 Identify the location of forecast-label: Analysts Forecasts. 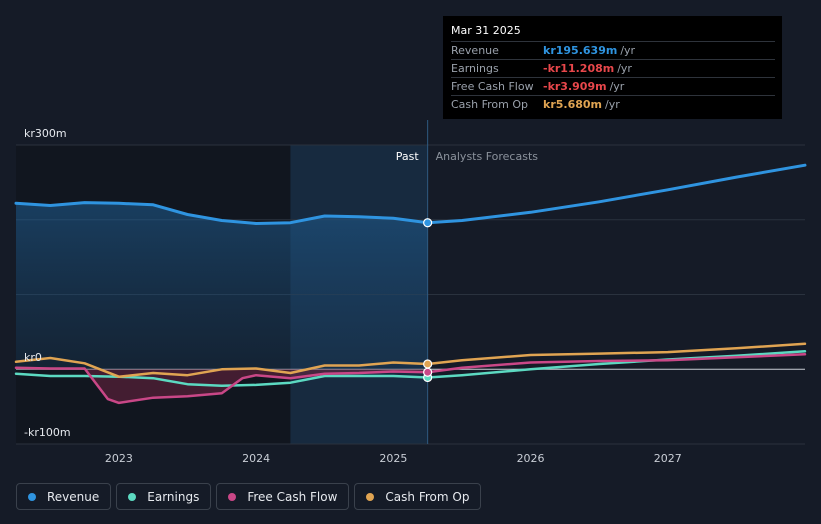
(487, 156).